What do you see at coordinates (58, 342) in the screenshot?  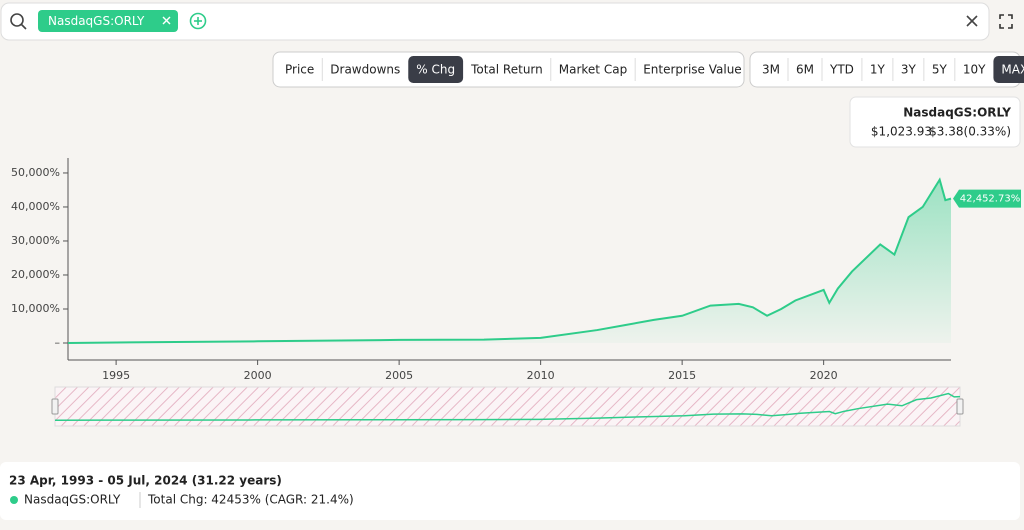 I see `y-tick-label: –` at bounding box center [58, 342].